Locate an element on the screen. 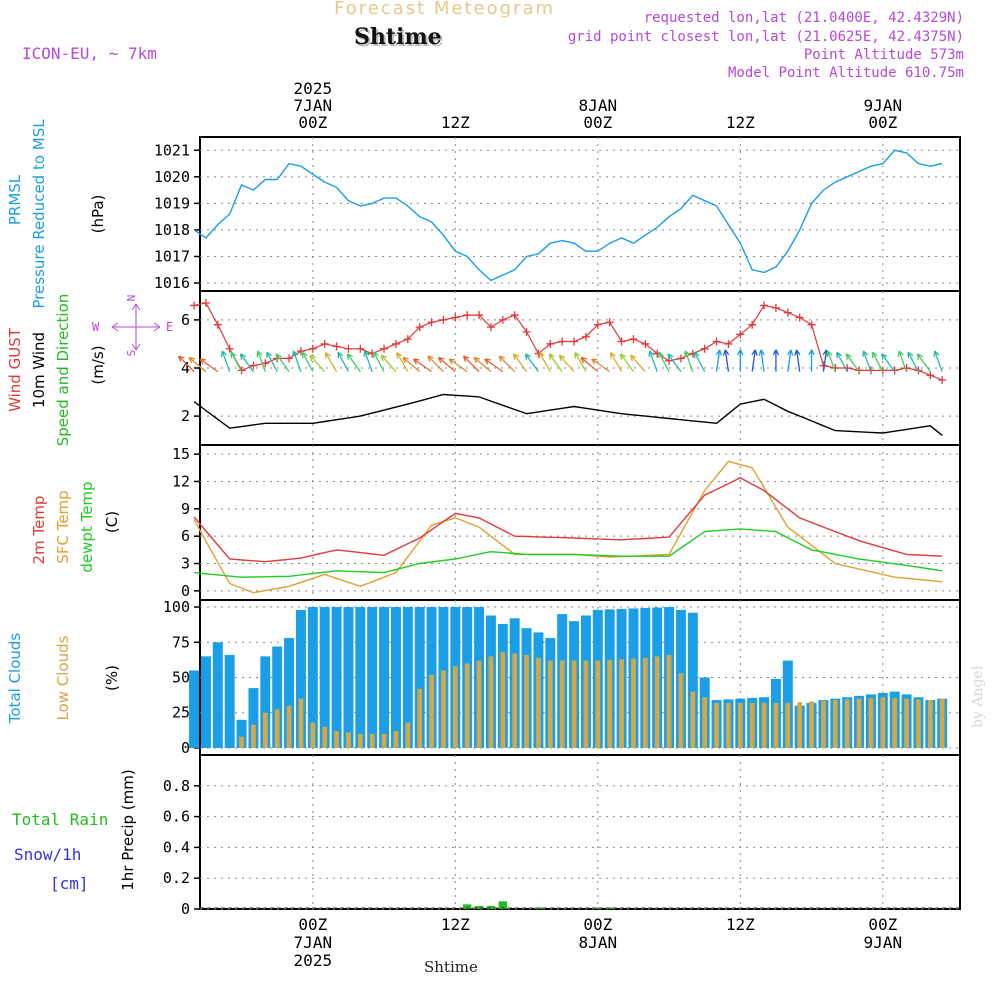 Image resolution: width=1000 pixels, height=1000 pixels. label-ms: (m/s) is located at coordinates (98, 364).